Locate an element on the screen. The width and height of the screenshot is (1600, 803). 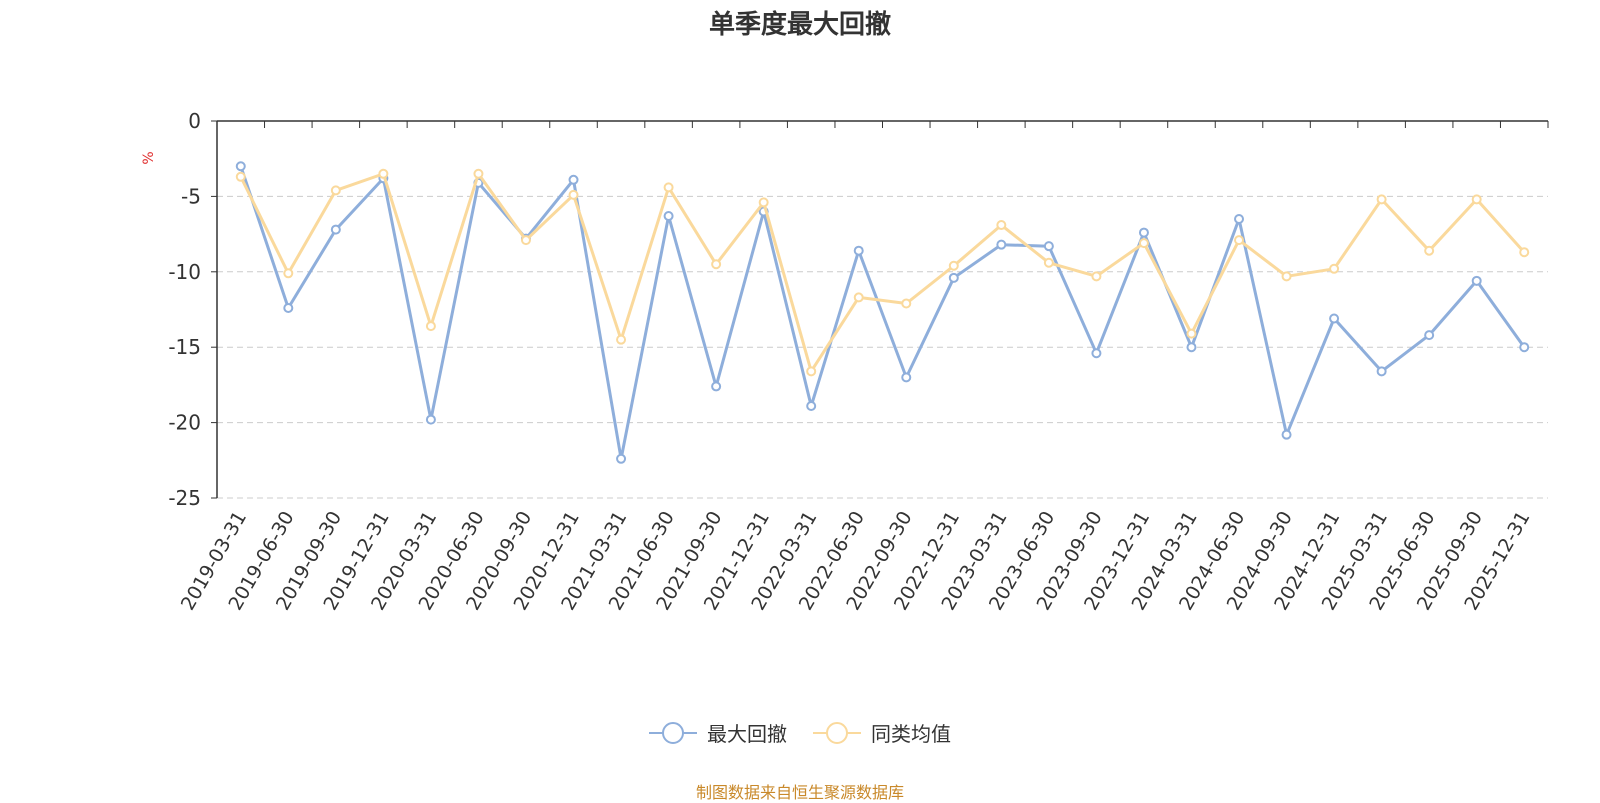
y-axis-label: % is located at coordinates (149, 157).